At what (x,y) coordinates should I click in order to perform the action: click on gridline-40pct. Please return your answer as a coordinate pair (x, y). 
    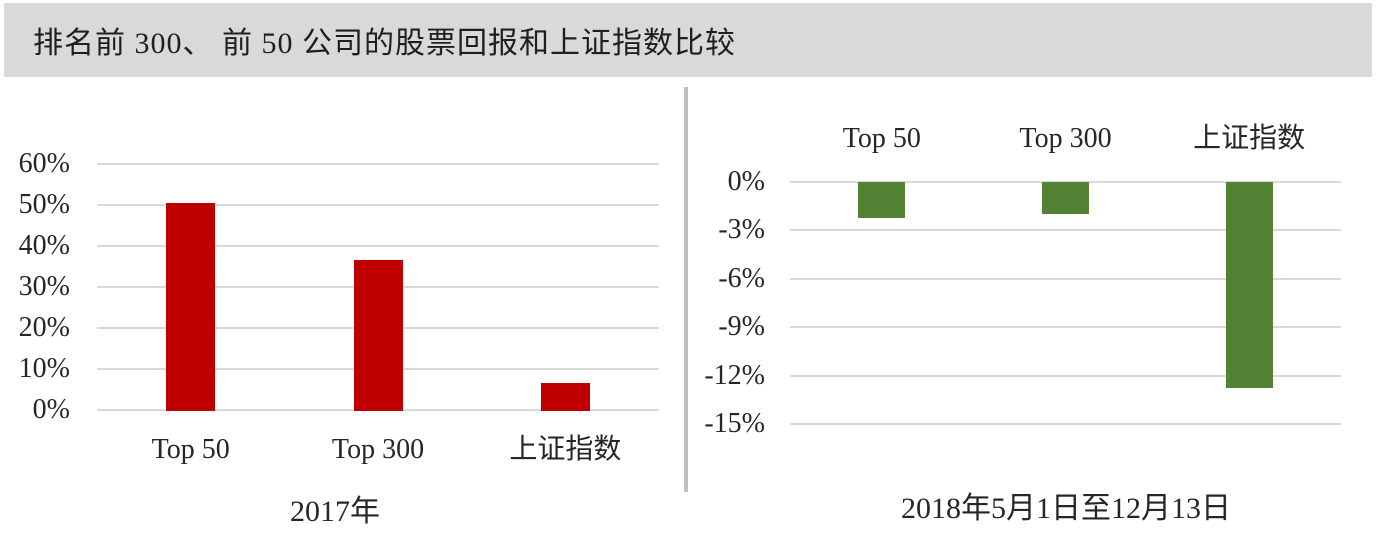
    Looking at the image, I should click on (378, 246).